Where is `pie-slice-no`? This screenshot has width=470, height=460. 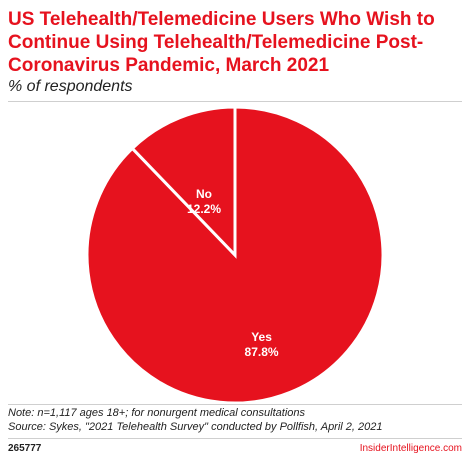 pie-slice-no is located at coordinates (183, 182).